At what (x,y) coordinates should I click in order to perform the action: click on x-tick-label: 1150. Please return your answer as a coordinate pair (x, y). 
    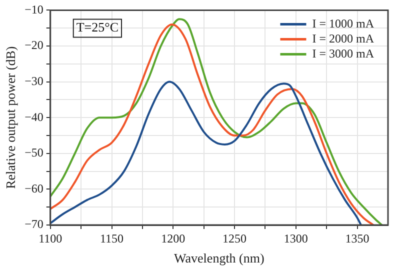
    Looking at the image, I should click on (112, 238).